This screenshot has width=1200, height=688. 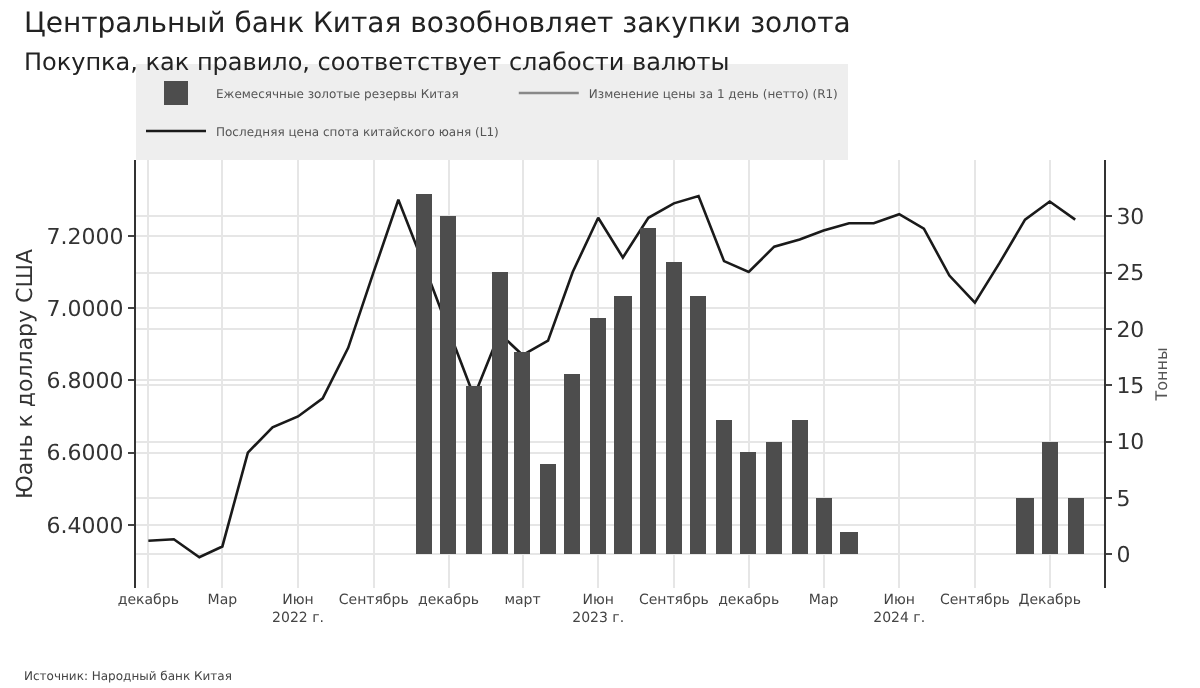 I want to click on y-axis-title: Юань к доллару США, so click(x=24, y=374).